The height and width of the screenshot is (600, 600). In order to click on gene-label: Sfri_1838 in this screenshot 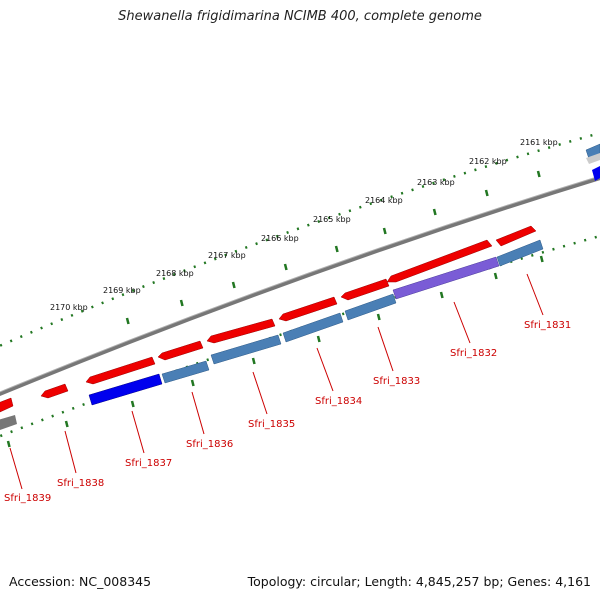, I will do `click(80, 483)`.